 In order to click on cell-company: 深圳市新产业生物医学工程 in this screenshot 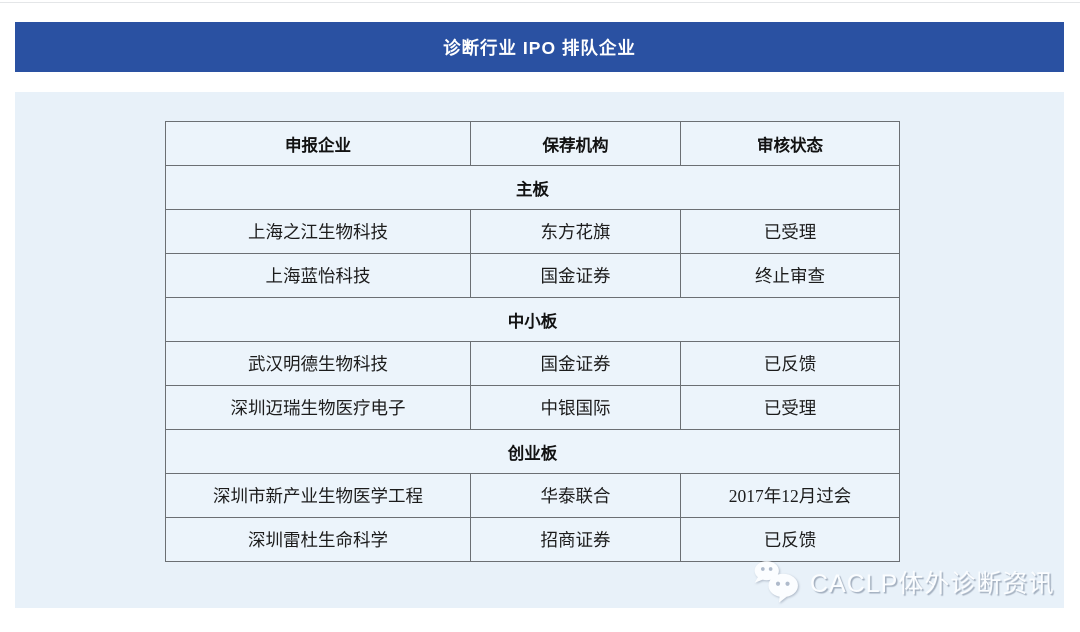, I will do `click(318, 495)`.